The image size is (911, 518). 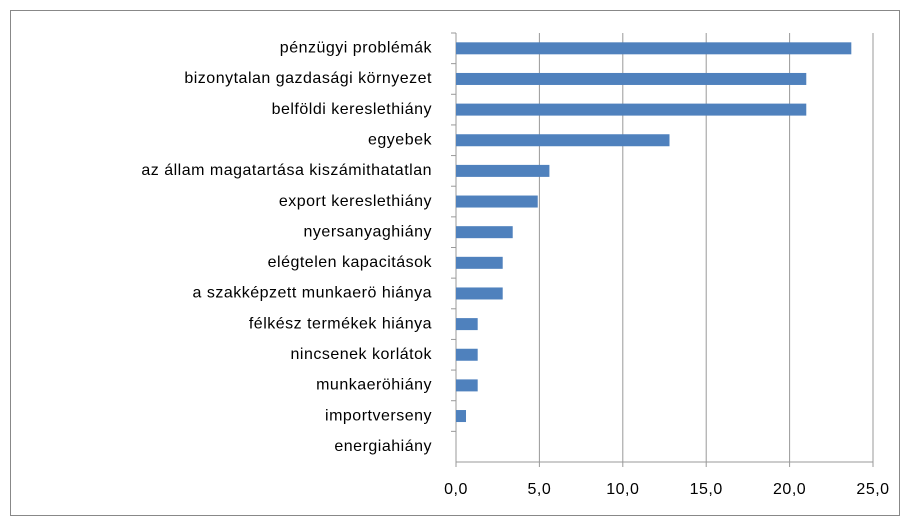 What do you see at coordinates (374, 385) in the screenshot?
I see `y-tick-label: munkaeröhiány` at bounding box center [374, 385].